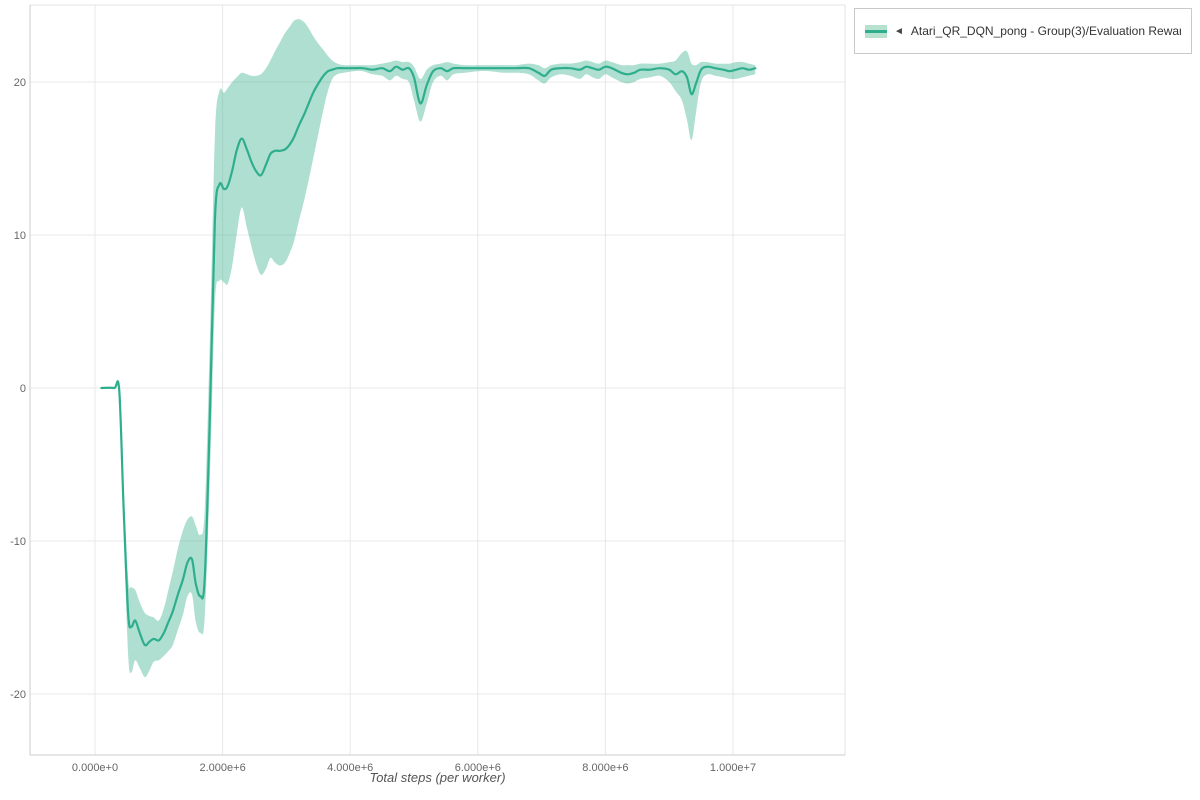 The image size is (1200, 800). What do you see at coordinates (478, 768) in the screenshot?
I see `x-tick-label: 6.000e+6` at bounding box center [478, 768].